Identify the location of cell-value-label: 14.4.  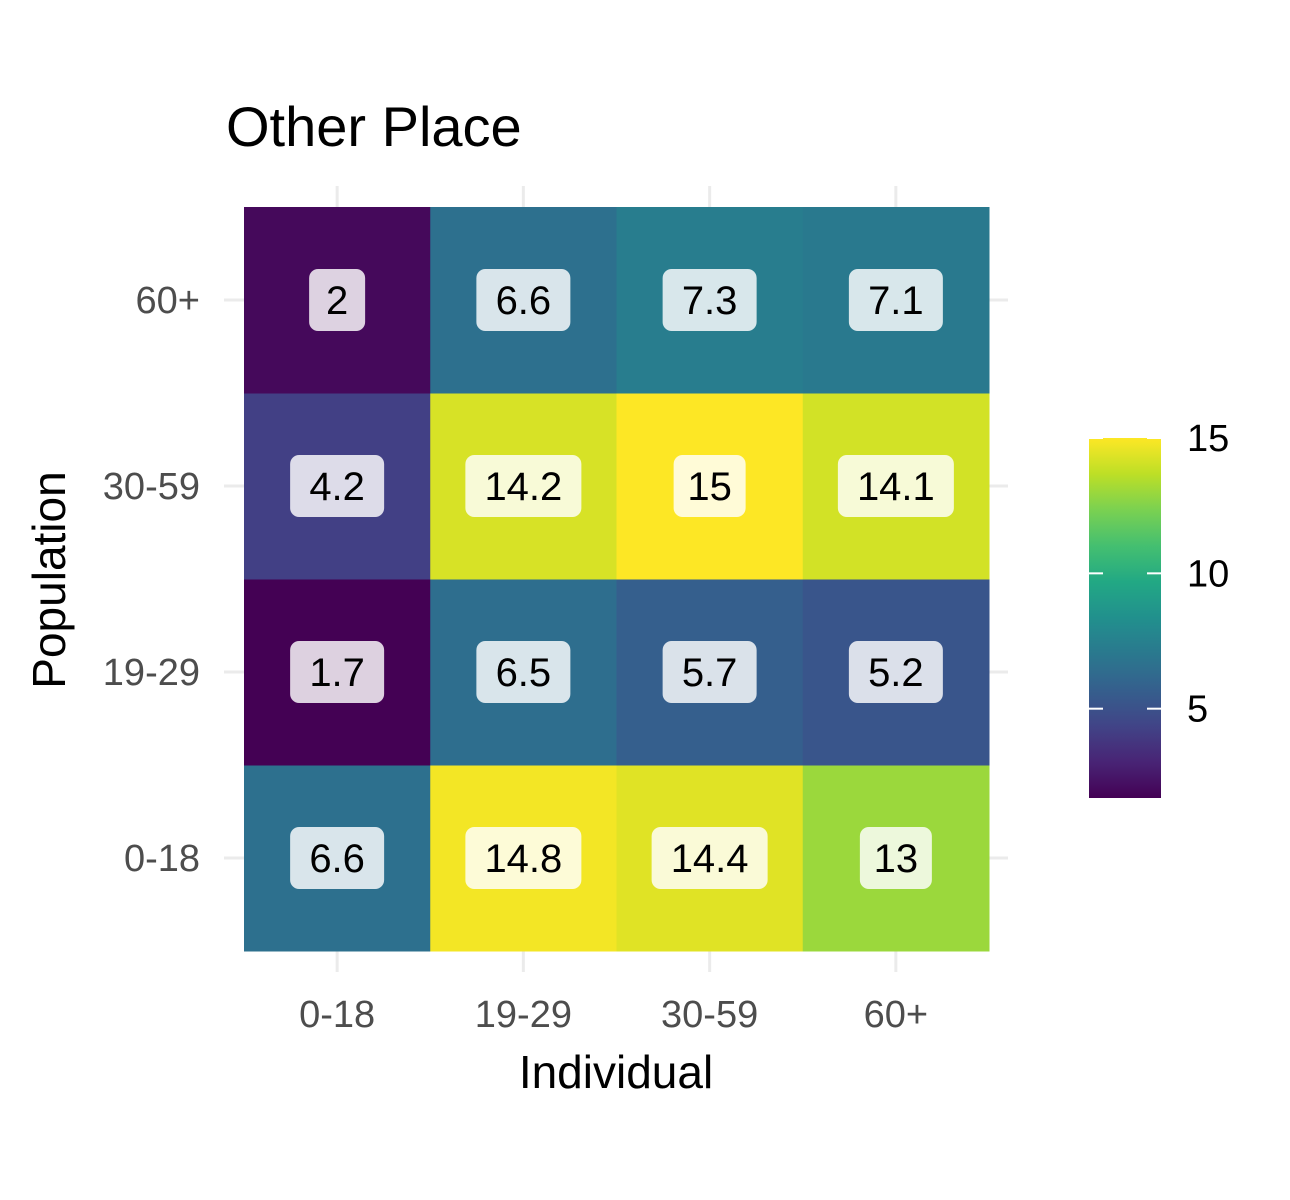
(710, 859).